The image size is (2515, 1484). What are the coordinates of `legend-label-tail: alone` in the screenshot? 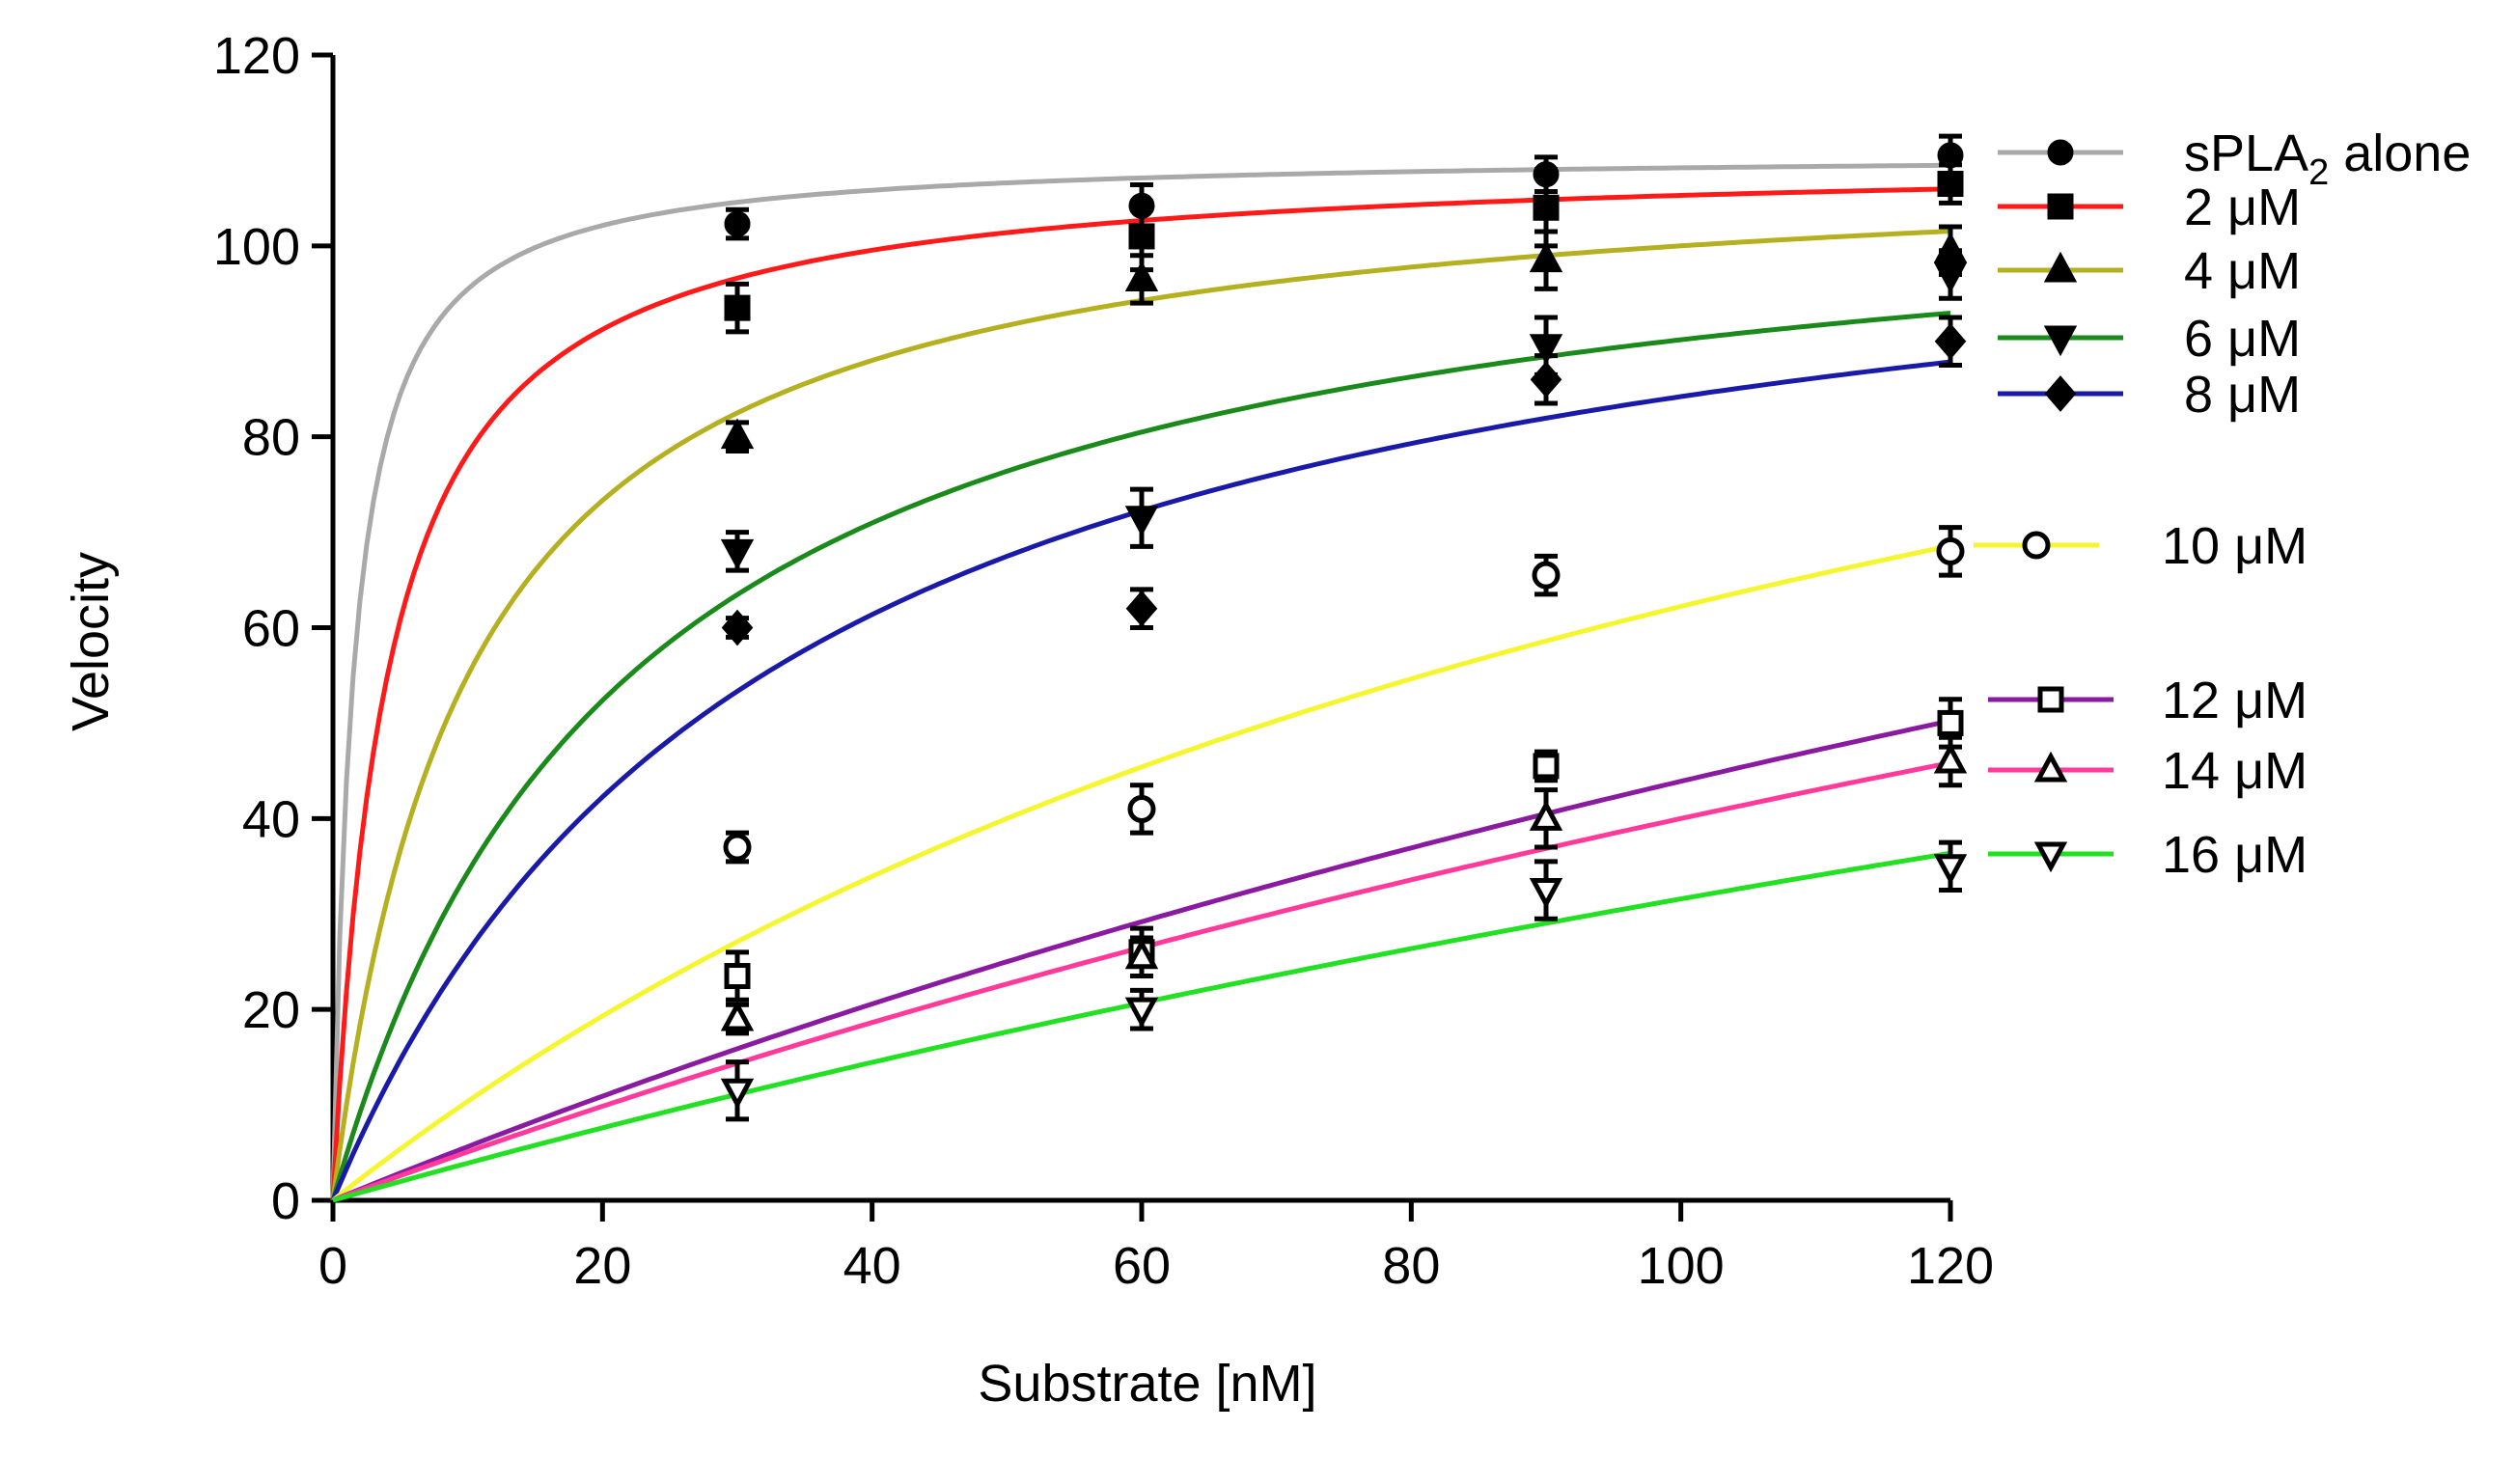 It's located at (2400, 153).